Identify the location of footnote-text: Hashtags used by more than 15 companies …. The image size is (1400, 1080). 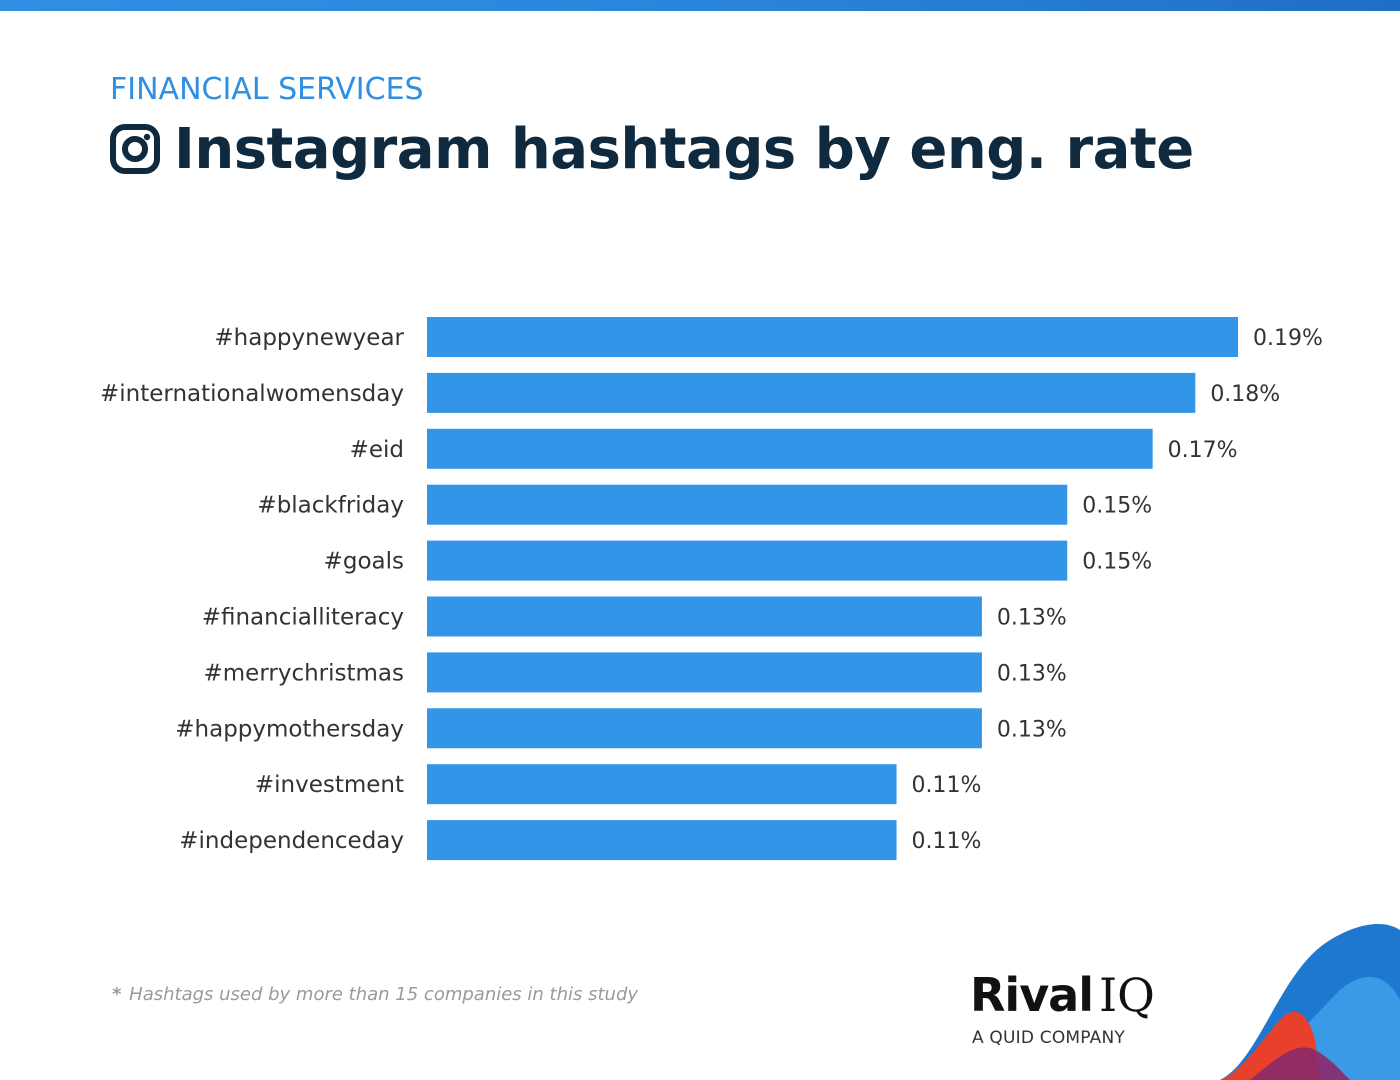
(384, 994).